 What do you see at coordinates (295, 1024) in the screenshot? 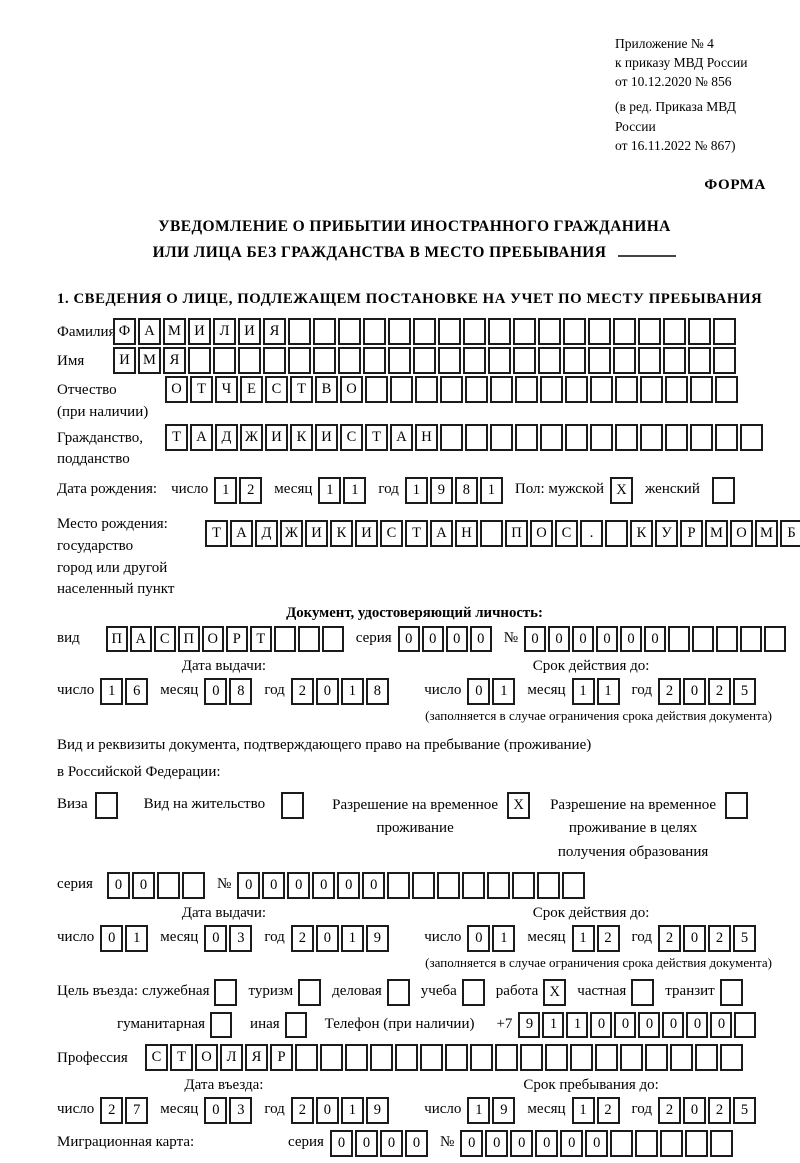
I see `checkbox-other` at bounding box center [295, 1024].